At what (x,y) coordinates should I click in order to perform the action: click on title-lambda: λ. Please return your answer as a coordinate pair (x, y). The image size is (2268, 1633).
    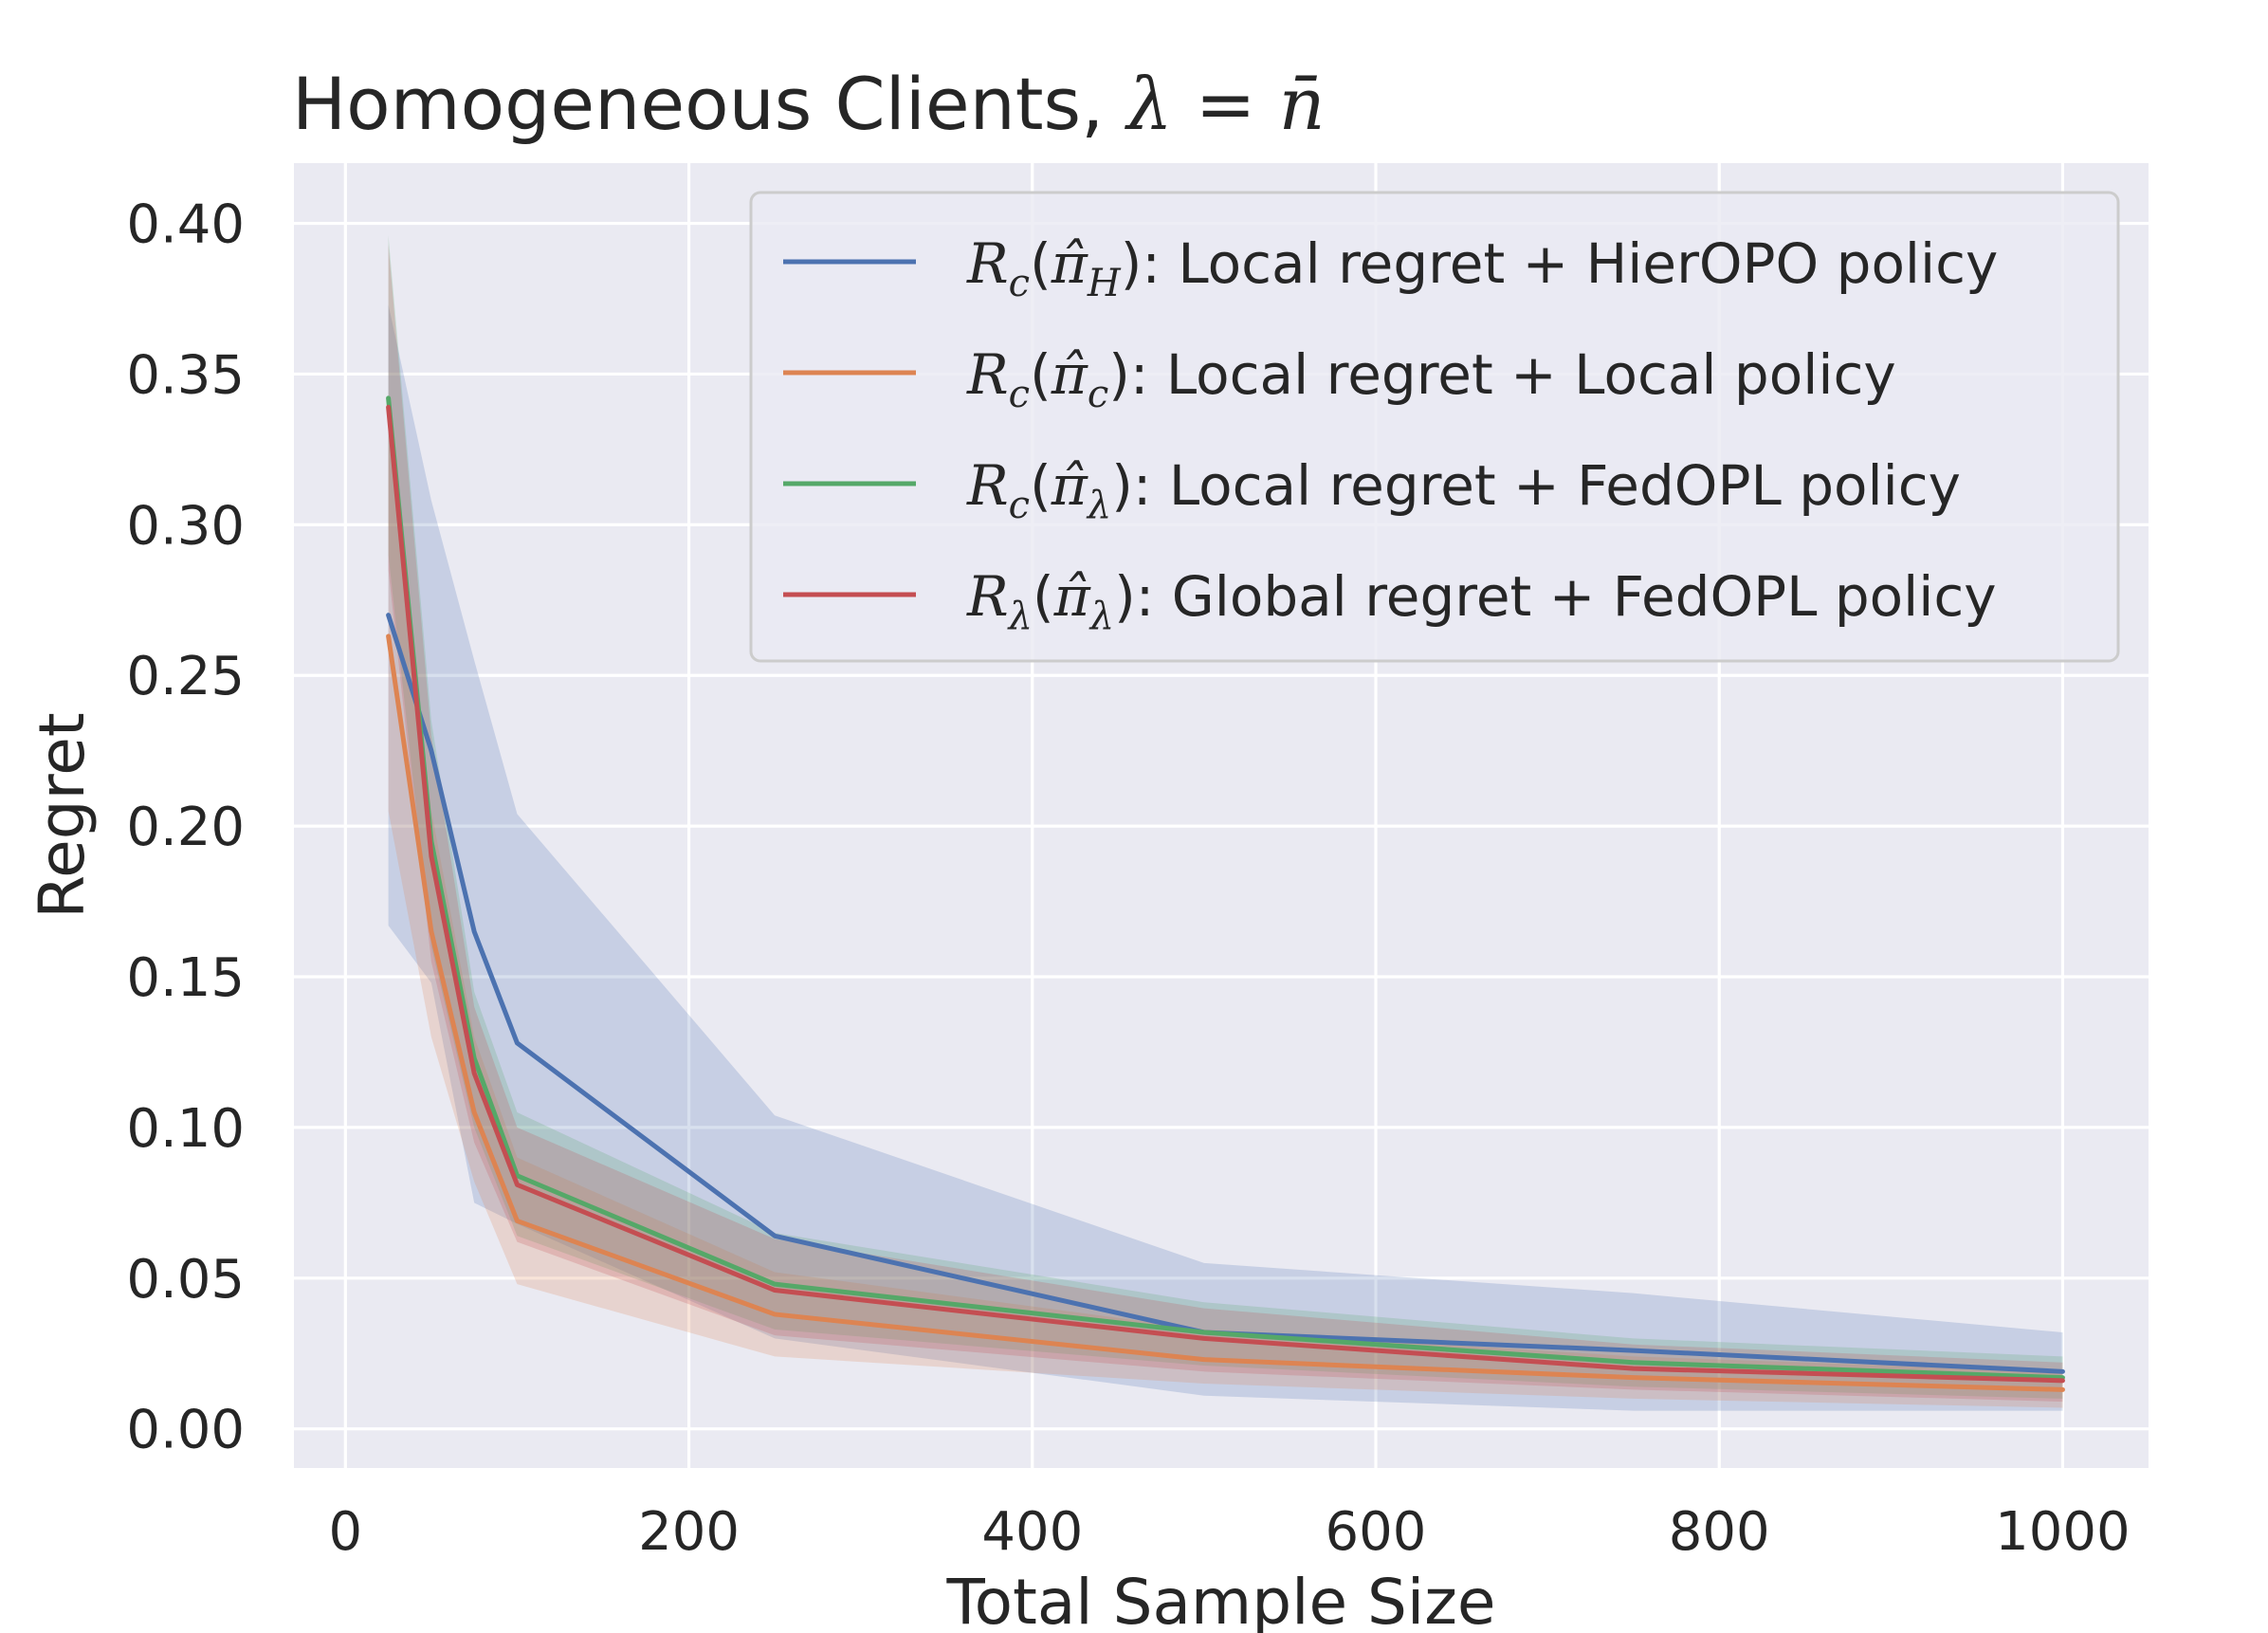
    Looking at the image, I should click on (1148, 104).